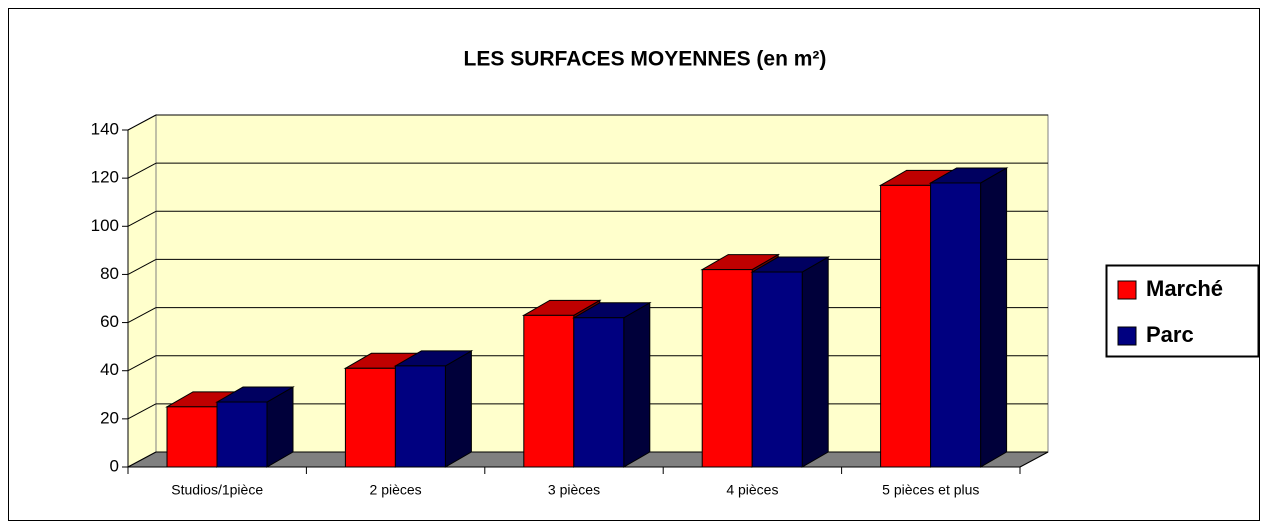 This screenshot has width=1268, height=530. I want to click on y-tick-label: 40, so click(109, 369).